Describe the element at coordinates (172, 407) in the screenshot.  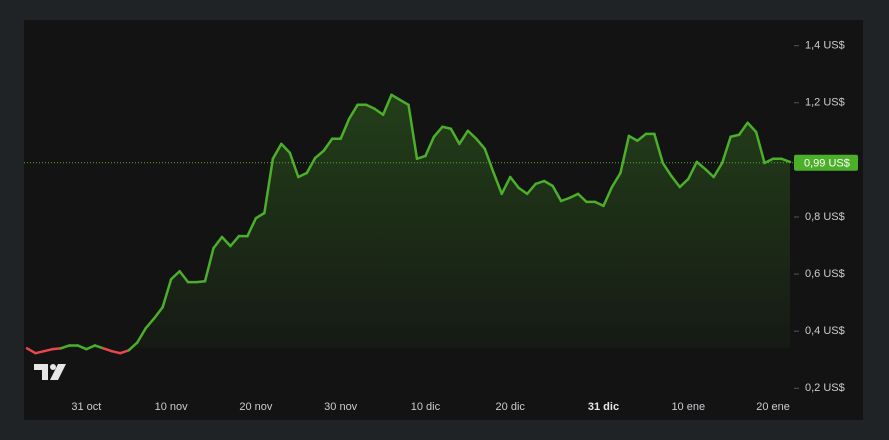
I see `x-tick-label: 10 nov` at that location.